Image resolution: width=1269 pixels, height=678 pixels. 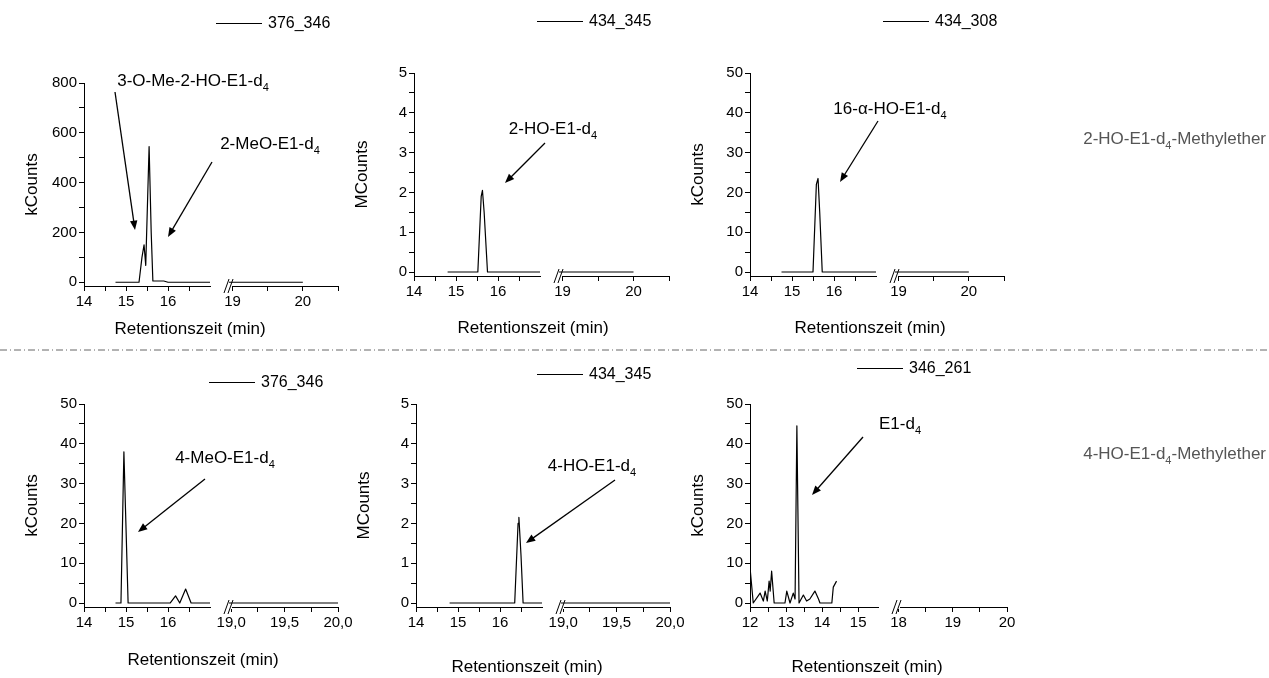 I want to click on y-tick-label: 800, so click(x=64, y=82).